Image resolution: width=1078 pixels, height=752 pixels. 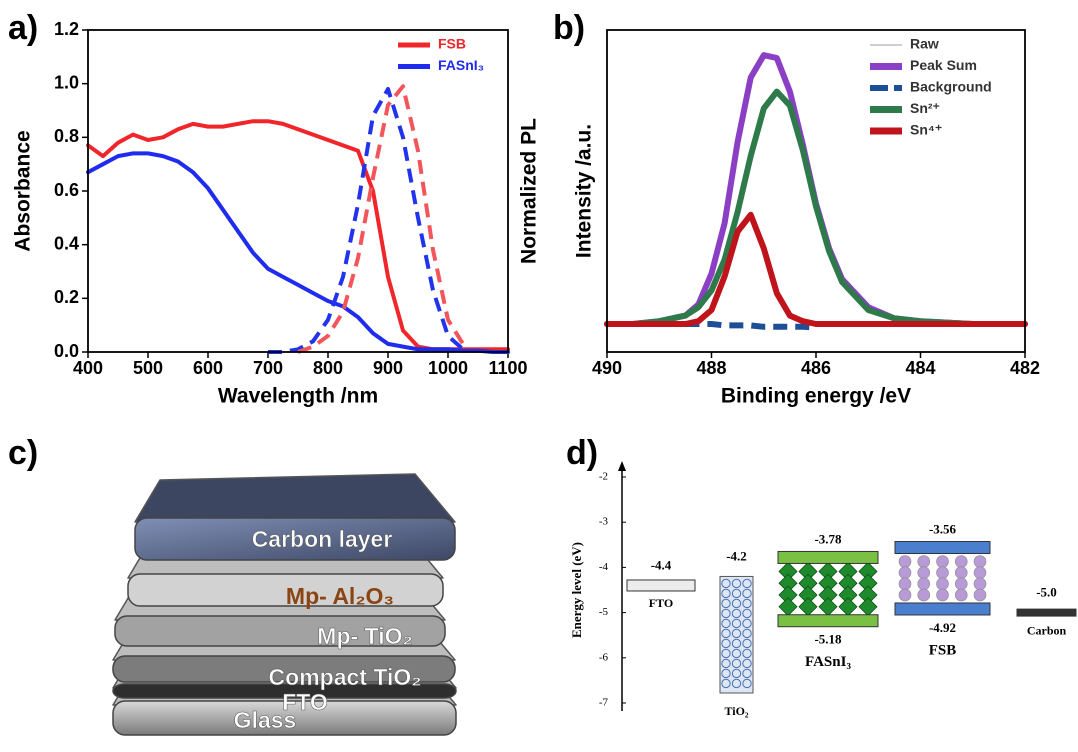 I want to click on level-label: -4.92, so click(x=942, y=627).